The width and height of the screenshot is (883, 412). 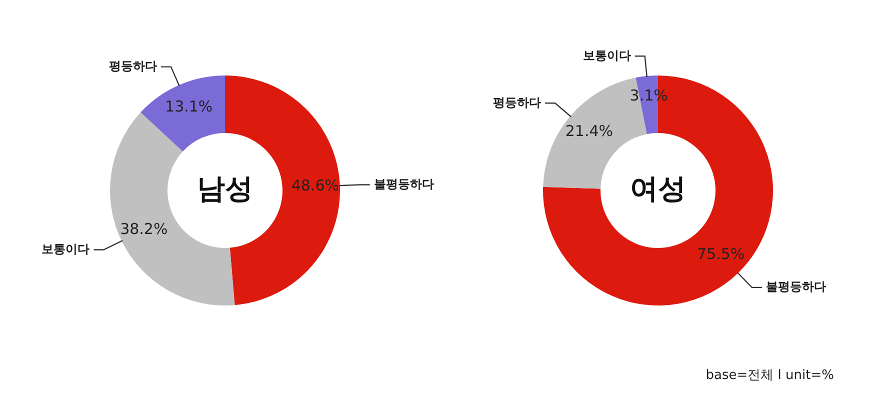 What do you see at coordinates (658, 188) in the screenshot?
I see `text: 여성` at bounding box center [658, 188].